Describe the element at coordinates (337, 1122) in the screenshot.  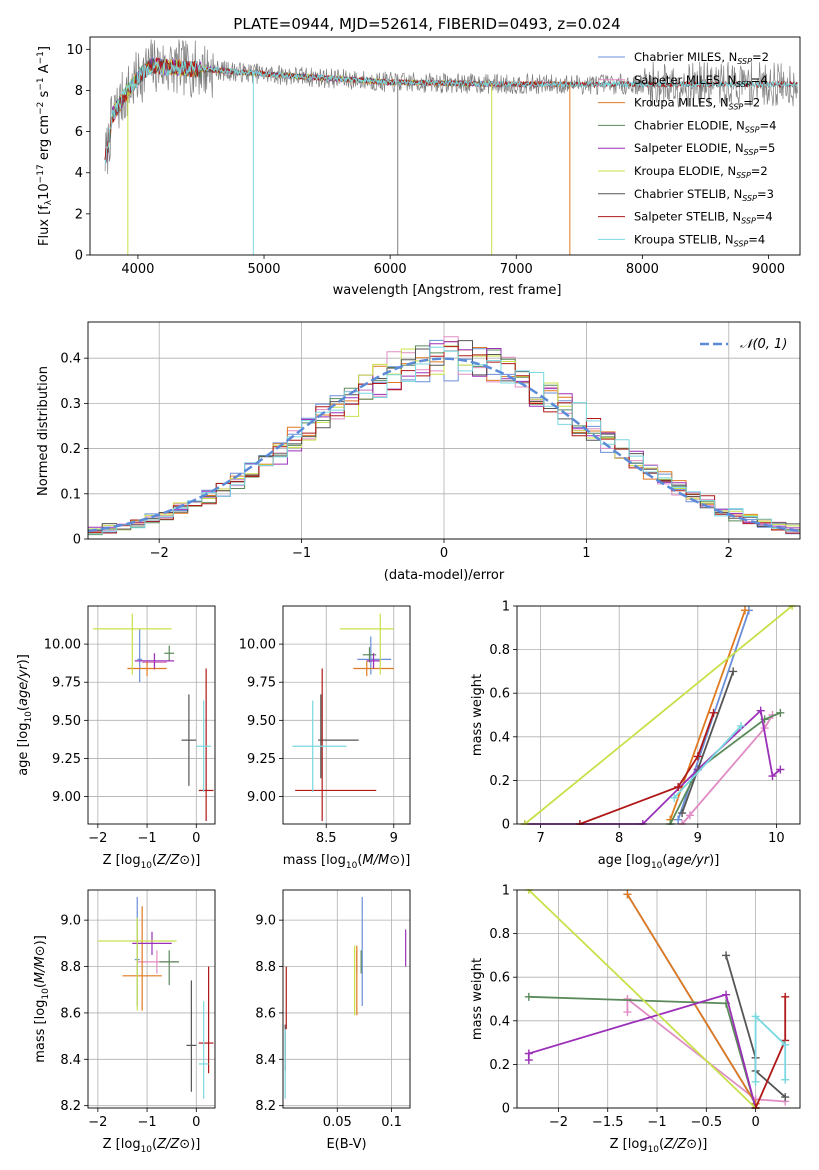
I see `x-tick-label: 0.05` at that location.